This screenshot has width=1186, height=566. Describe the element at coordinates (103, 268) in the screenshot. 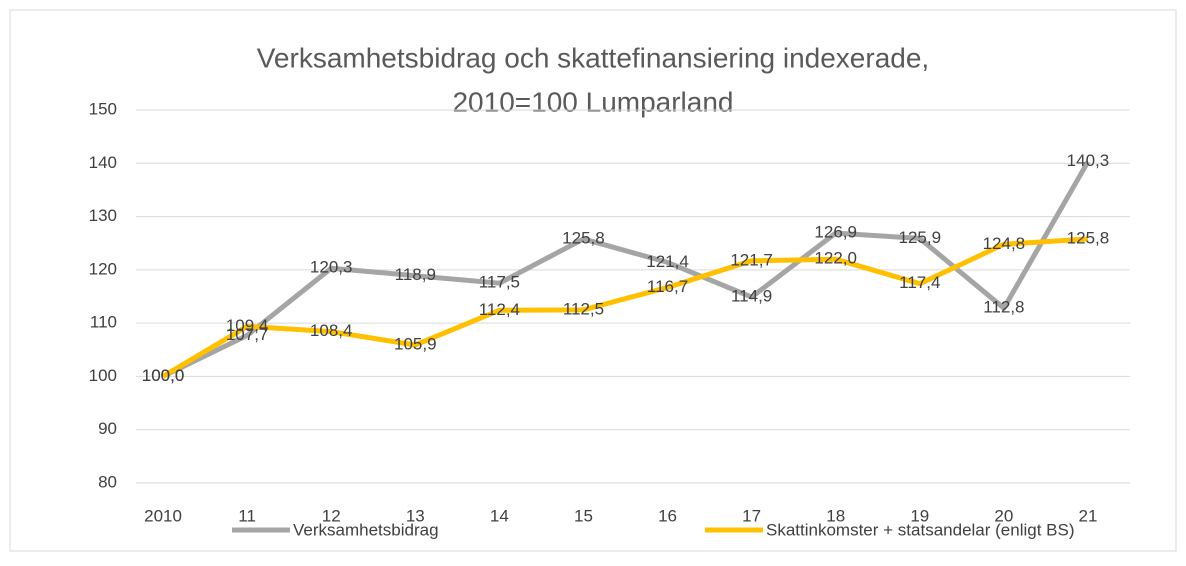

I see `y-tick-label: 120` at that location.